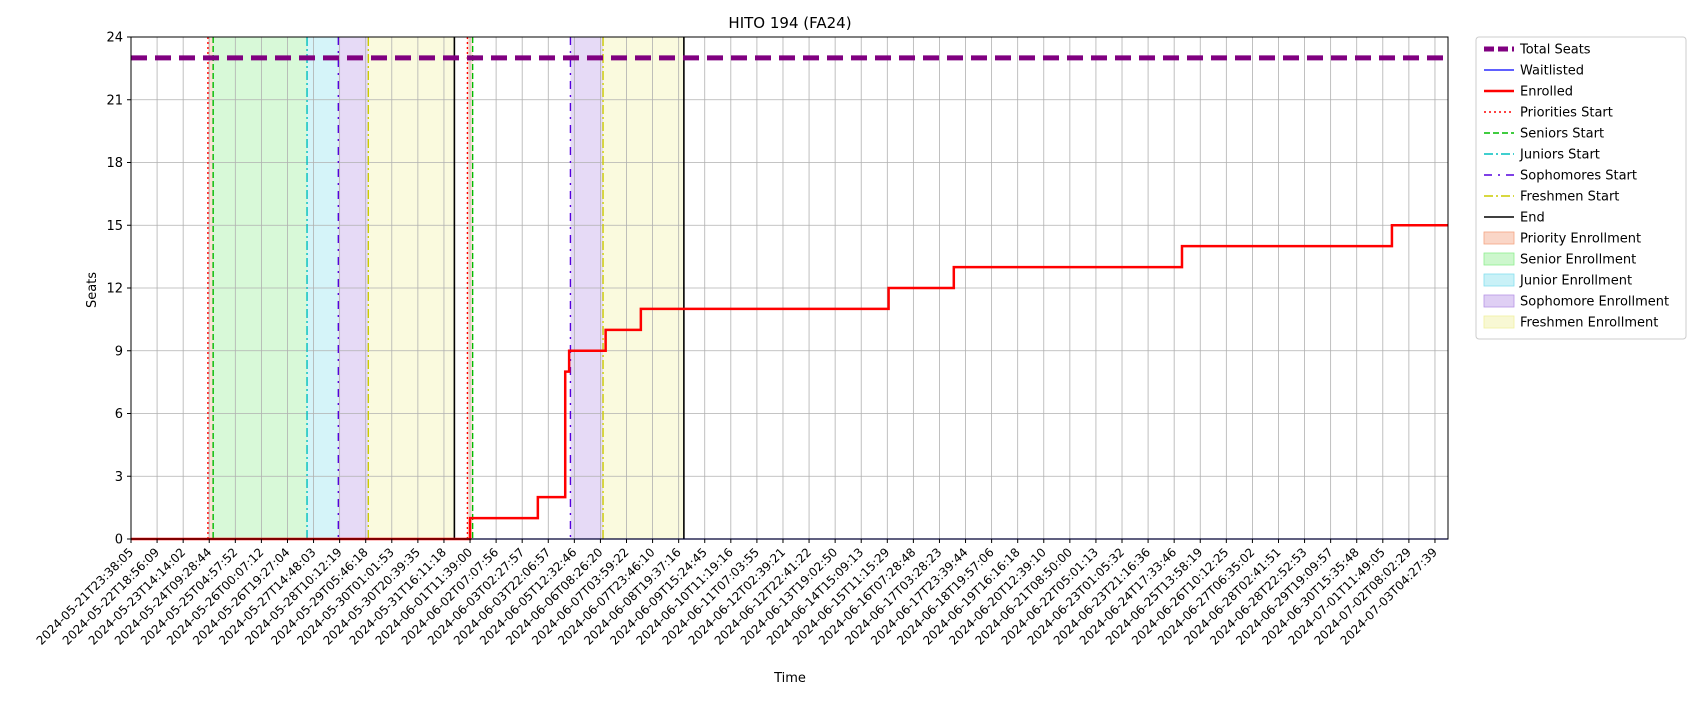 This screenshot has width=1700, height=704. Describe the element at coordinates (1566, 113) in the screenshot. I see `legend-label-priorities-start: Priorities Start` at that location.